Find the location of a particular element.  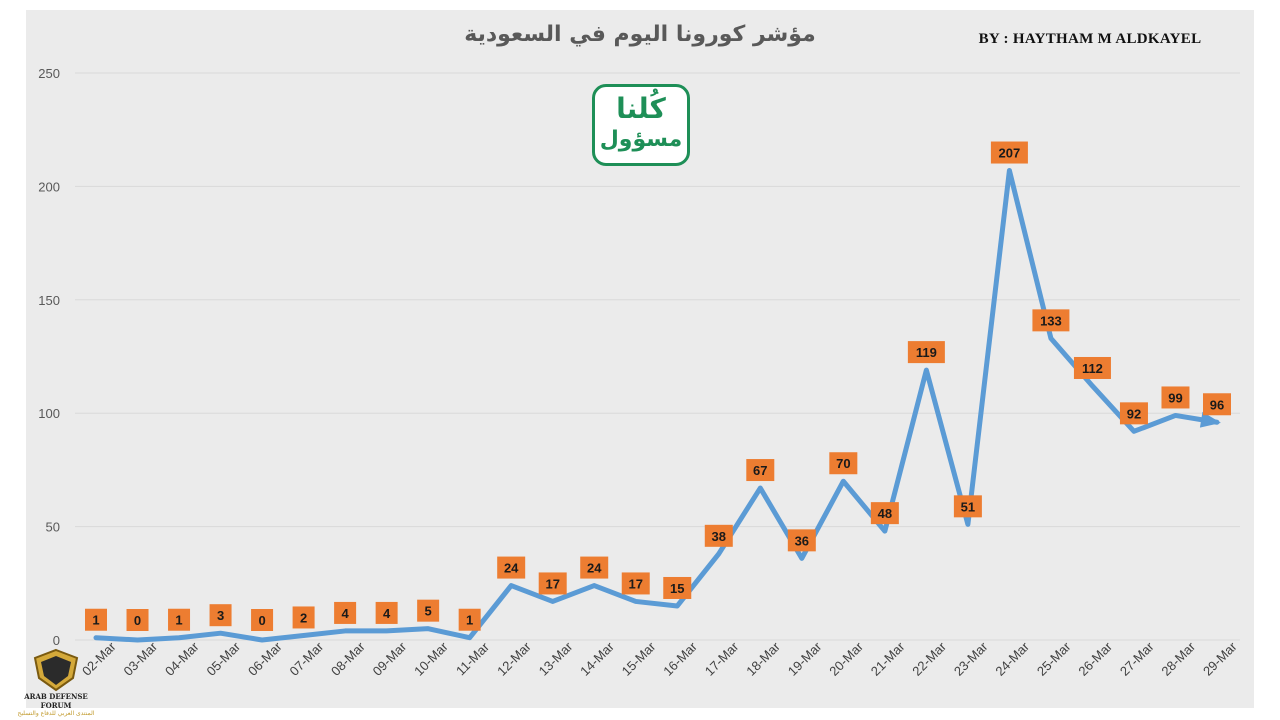

x-tick-label: 20-Mar is located at coordinates (846, 658).